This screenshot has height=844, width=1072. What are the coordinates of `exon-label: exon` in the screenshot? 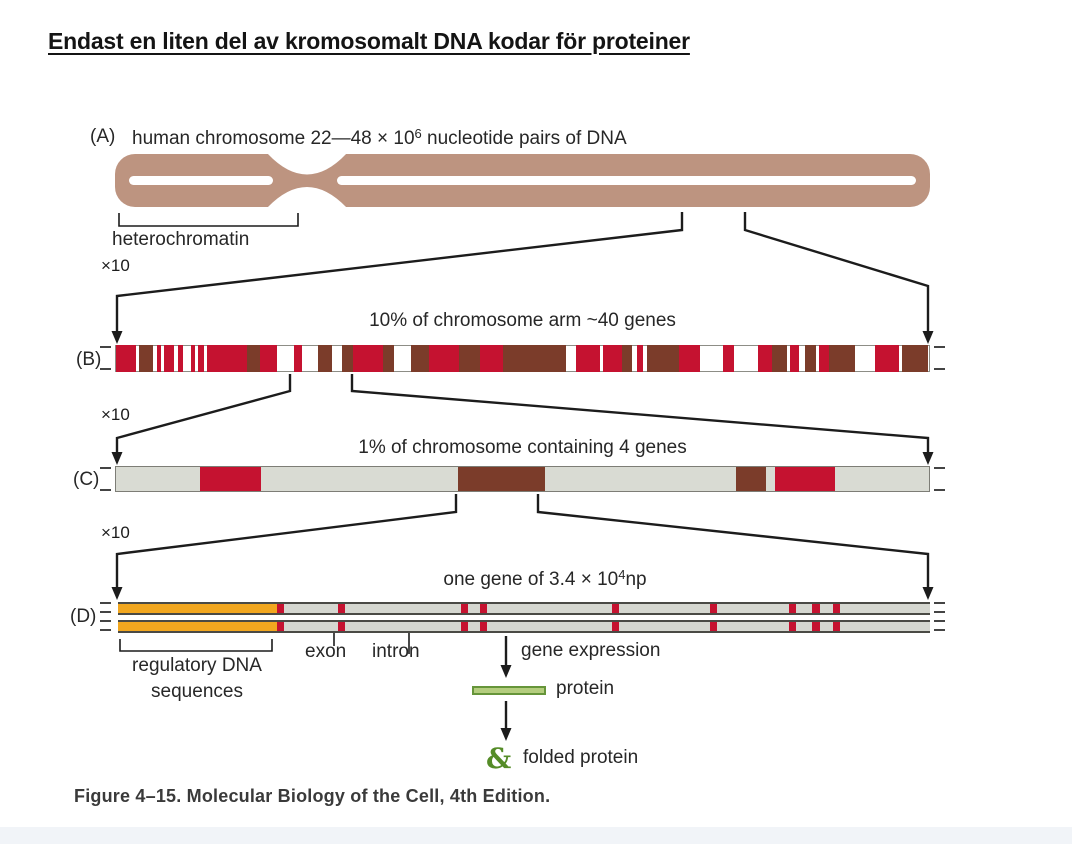 It's located at (326, 651).